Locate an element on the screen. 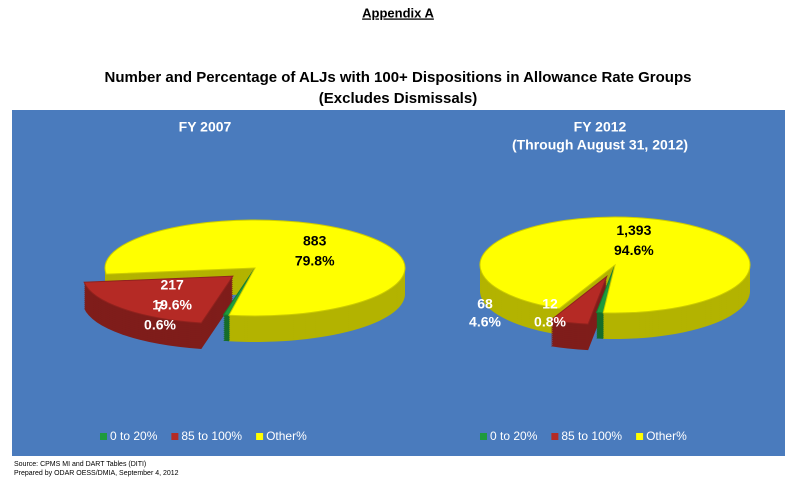 The image size is (796, 502). count-label: 883 is located at coordinates (315, 240).